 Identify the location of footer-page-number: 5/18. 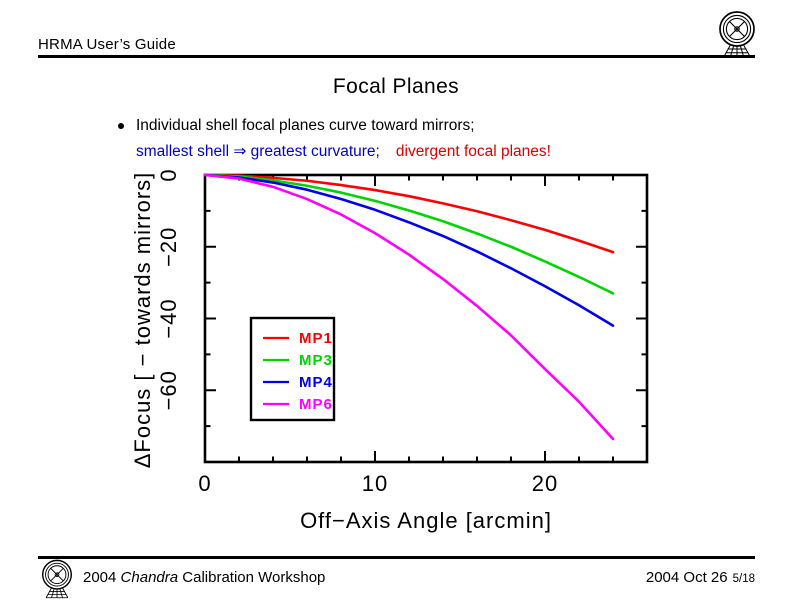
(743, 579).